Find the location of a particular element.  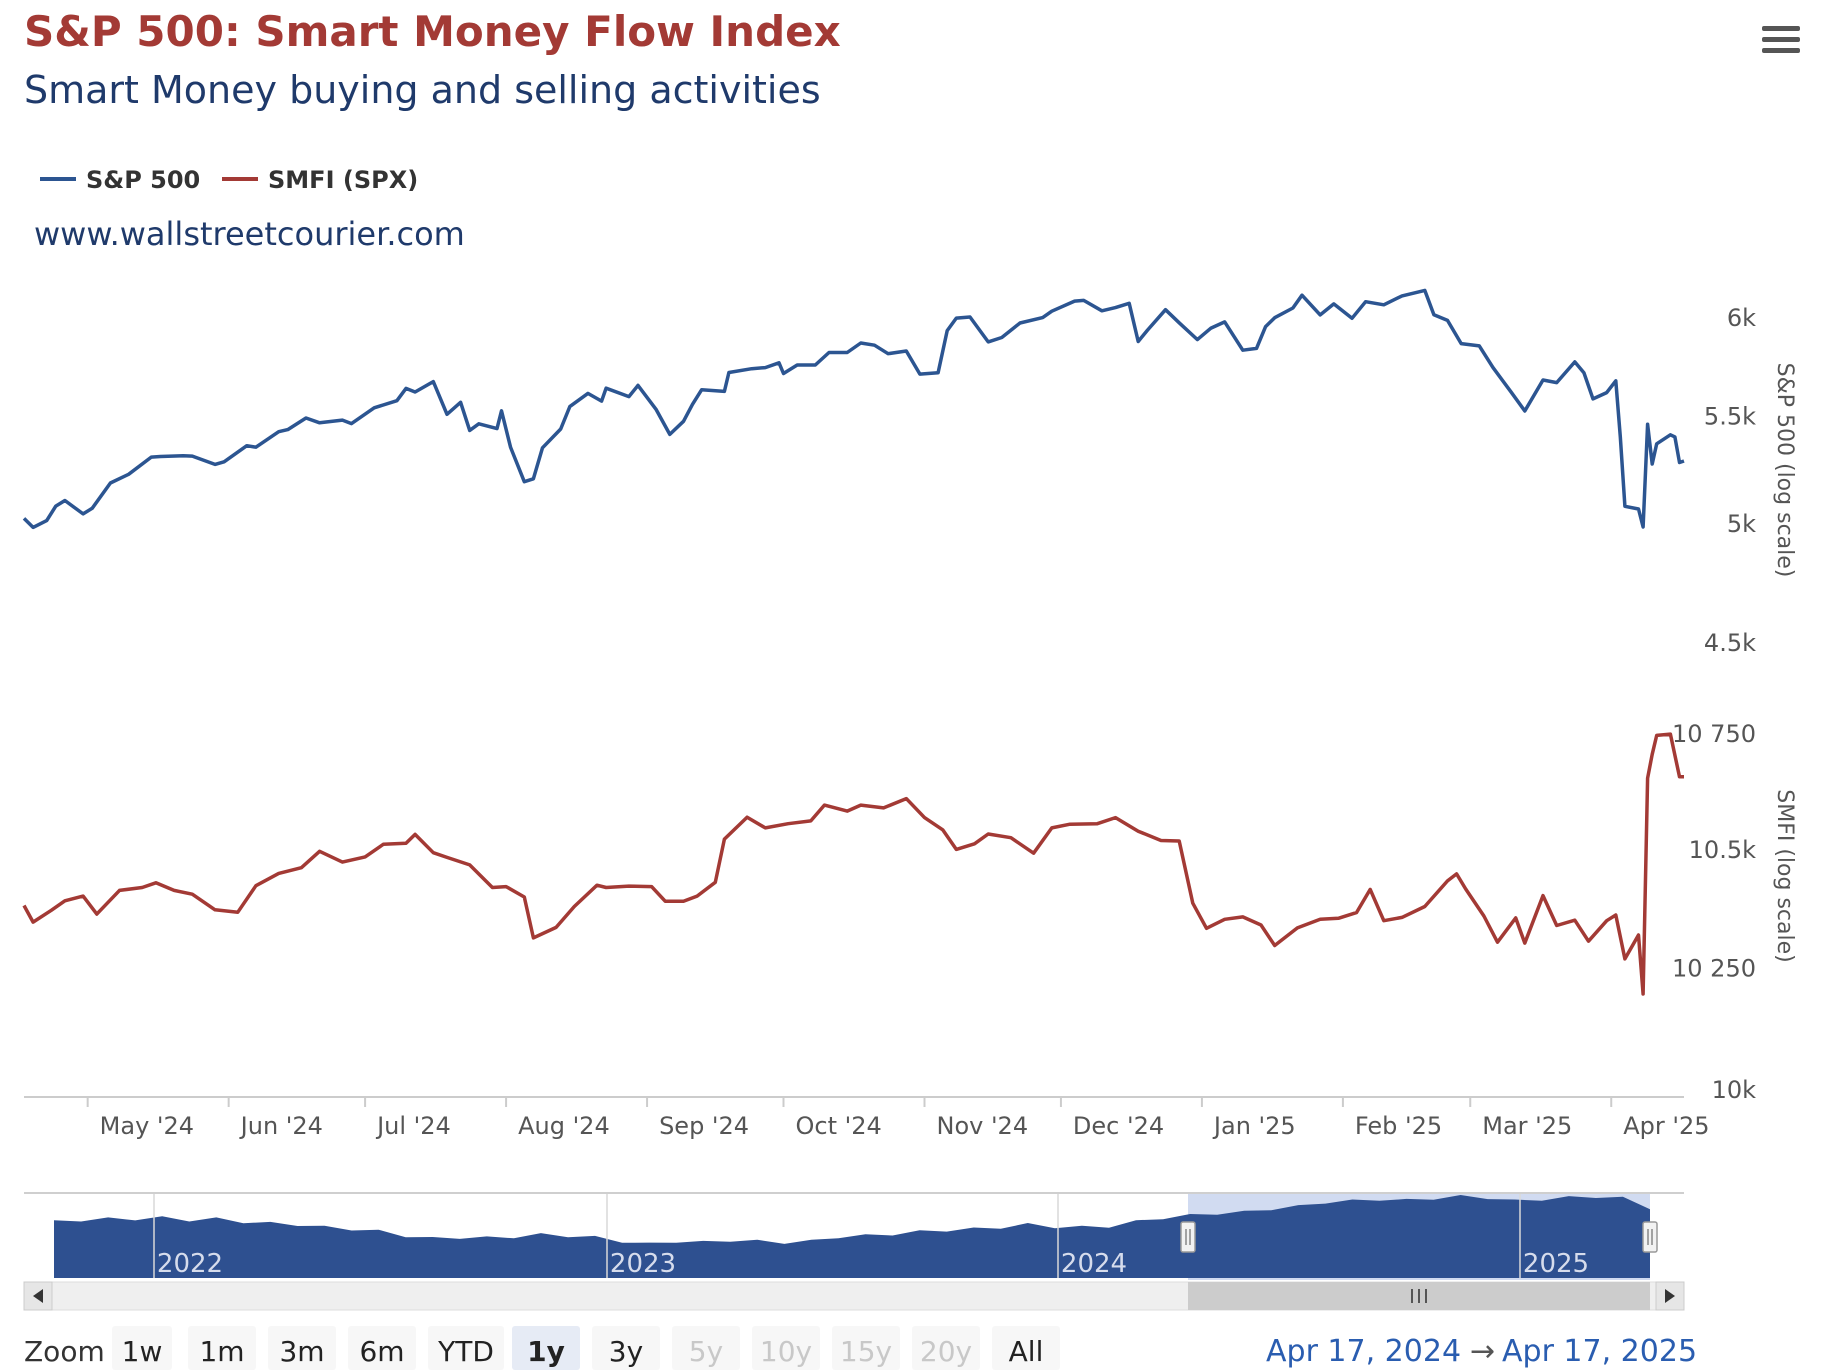

scrollbar-right-button is located at coordinates (1670, 1296).